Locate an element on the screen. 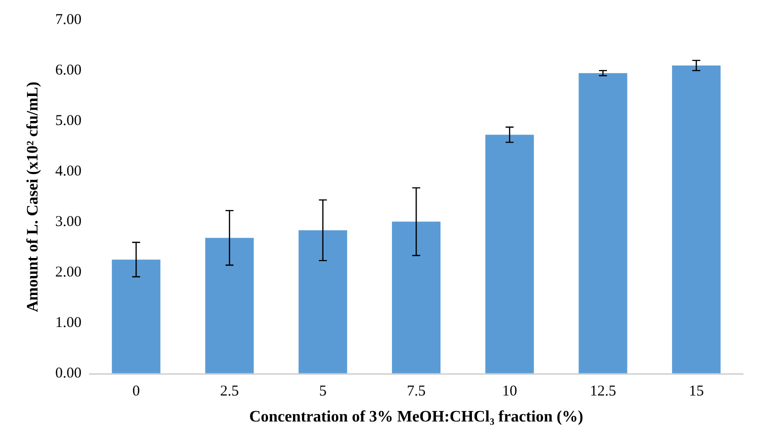  y-tick-label: 1.00 is located at coordinates (68, 323).